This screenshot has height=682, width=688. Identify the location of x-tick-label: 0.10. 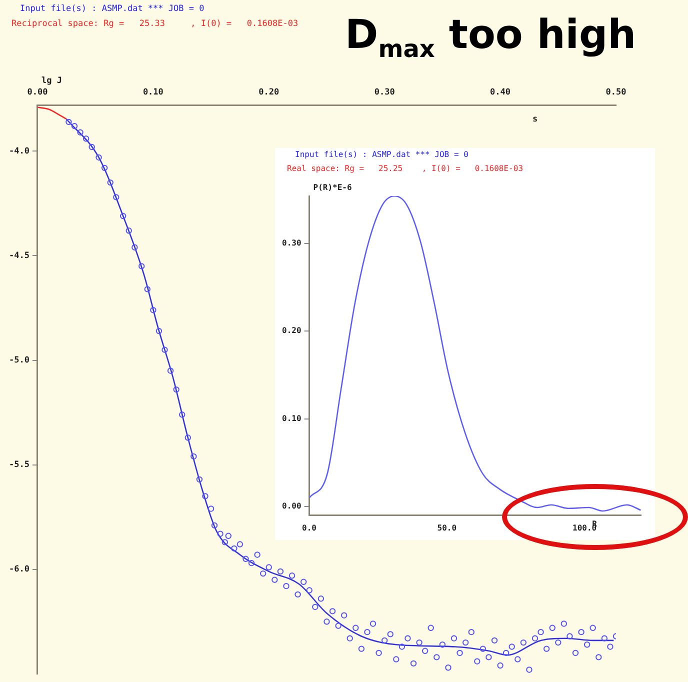
(153, 92).